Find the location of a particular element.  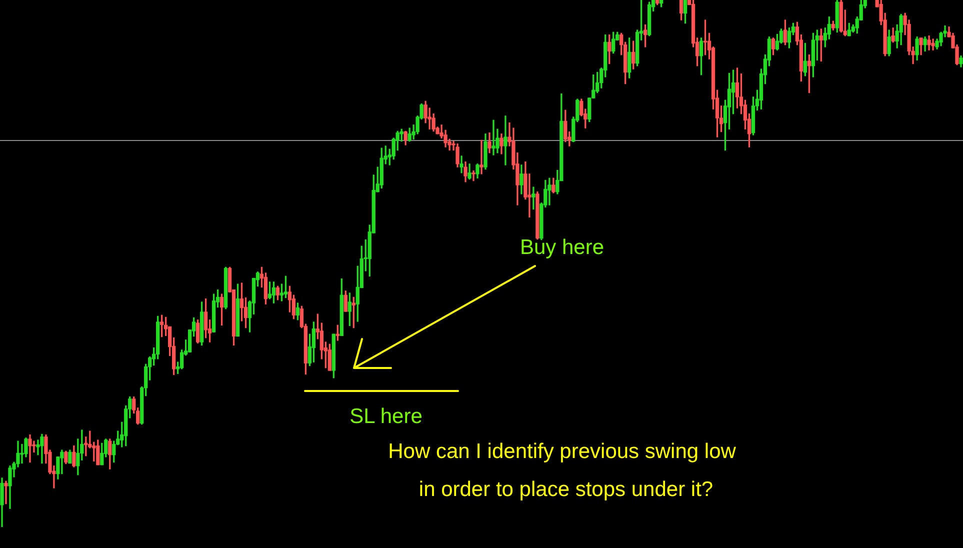

annotation: How can I identify previous swing low is located at coordinates (562, 451).